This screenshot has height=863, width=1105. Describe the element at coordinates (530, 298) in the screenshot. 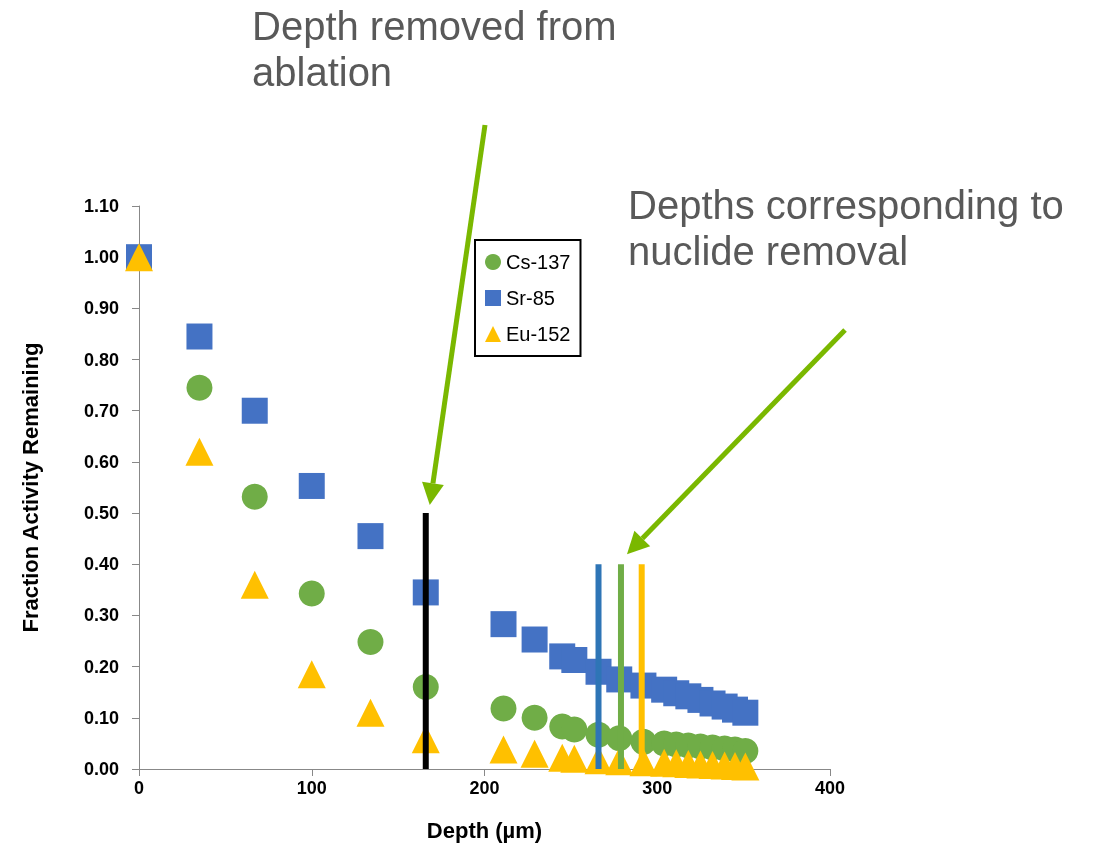

I see `legend-label: Sr-85` at that location.